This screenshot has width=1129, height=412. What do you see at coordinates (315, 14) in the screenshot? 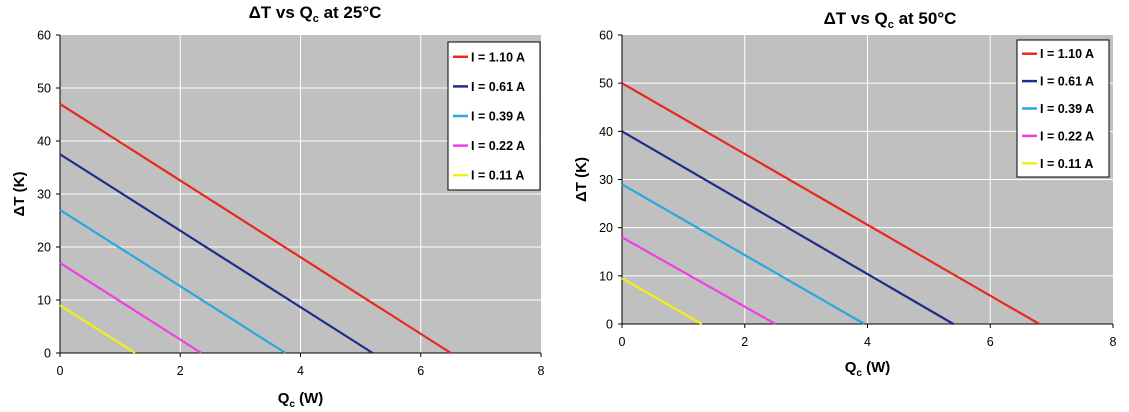
I see `chart-title: ΔT vs Qc at 25°C` at bounding box center [315, 14].